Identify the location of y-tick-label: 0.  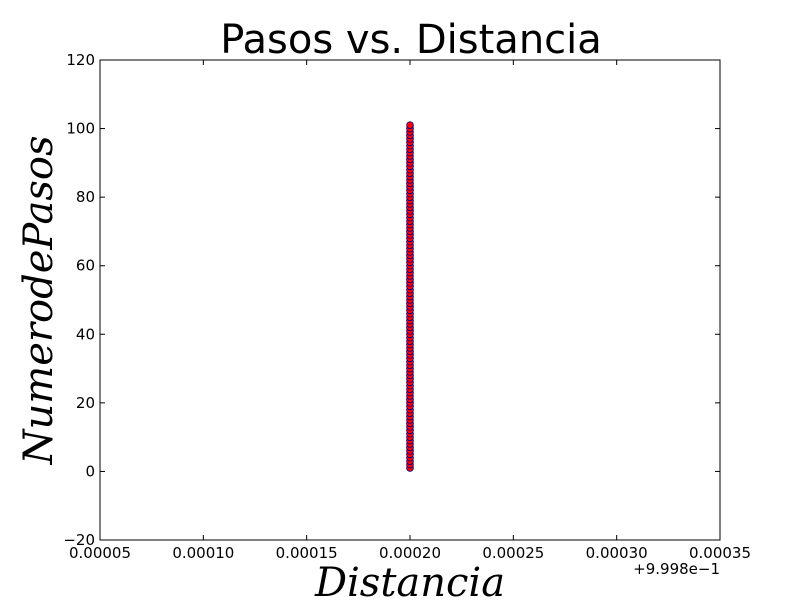
(90, 471).